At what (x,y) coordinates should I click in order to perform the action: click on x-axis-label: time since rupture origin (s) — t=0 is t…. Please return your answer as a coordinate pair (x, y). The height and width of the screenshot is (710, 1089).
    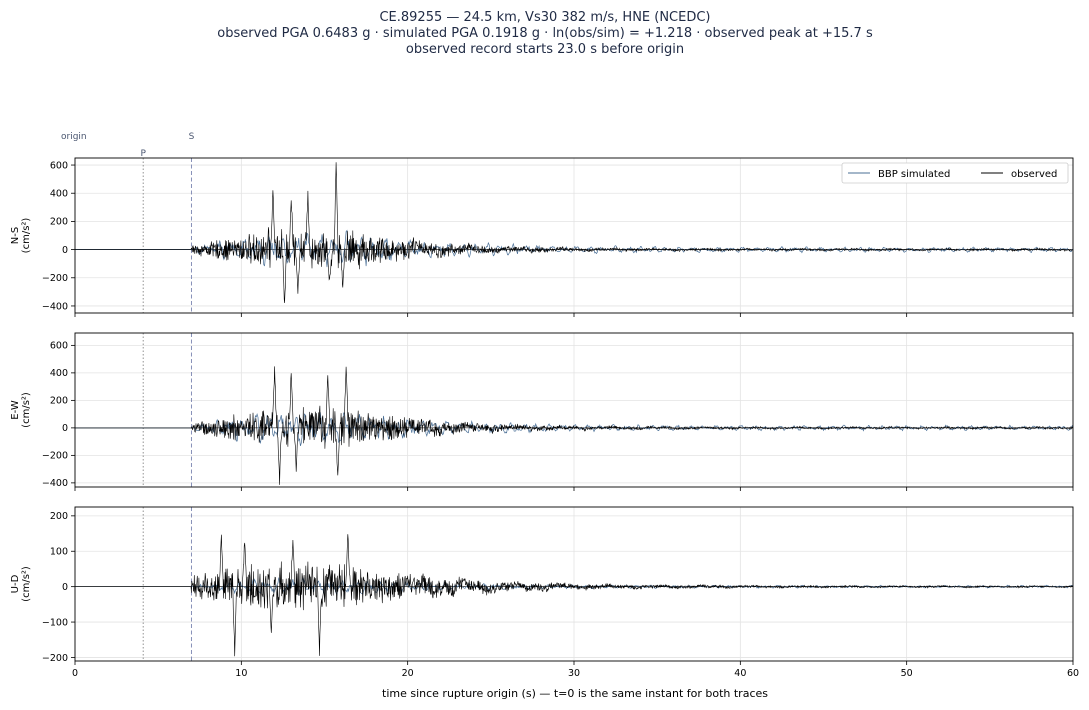
    Looking at the image, I should click on (575, 693).